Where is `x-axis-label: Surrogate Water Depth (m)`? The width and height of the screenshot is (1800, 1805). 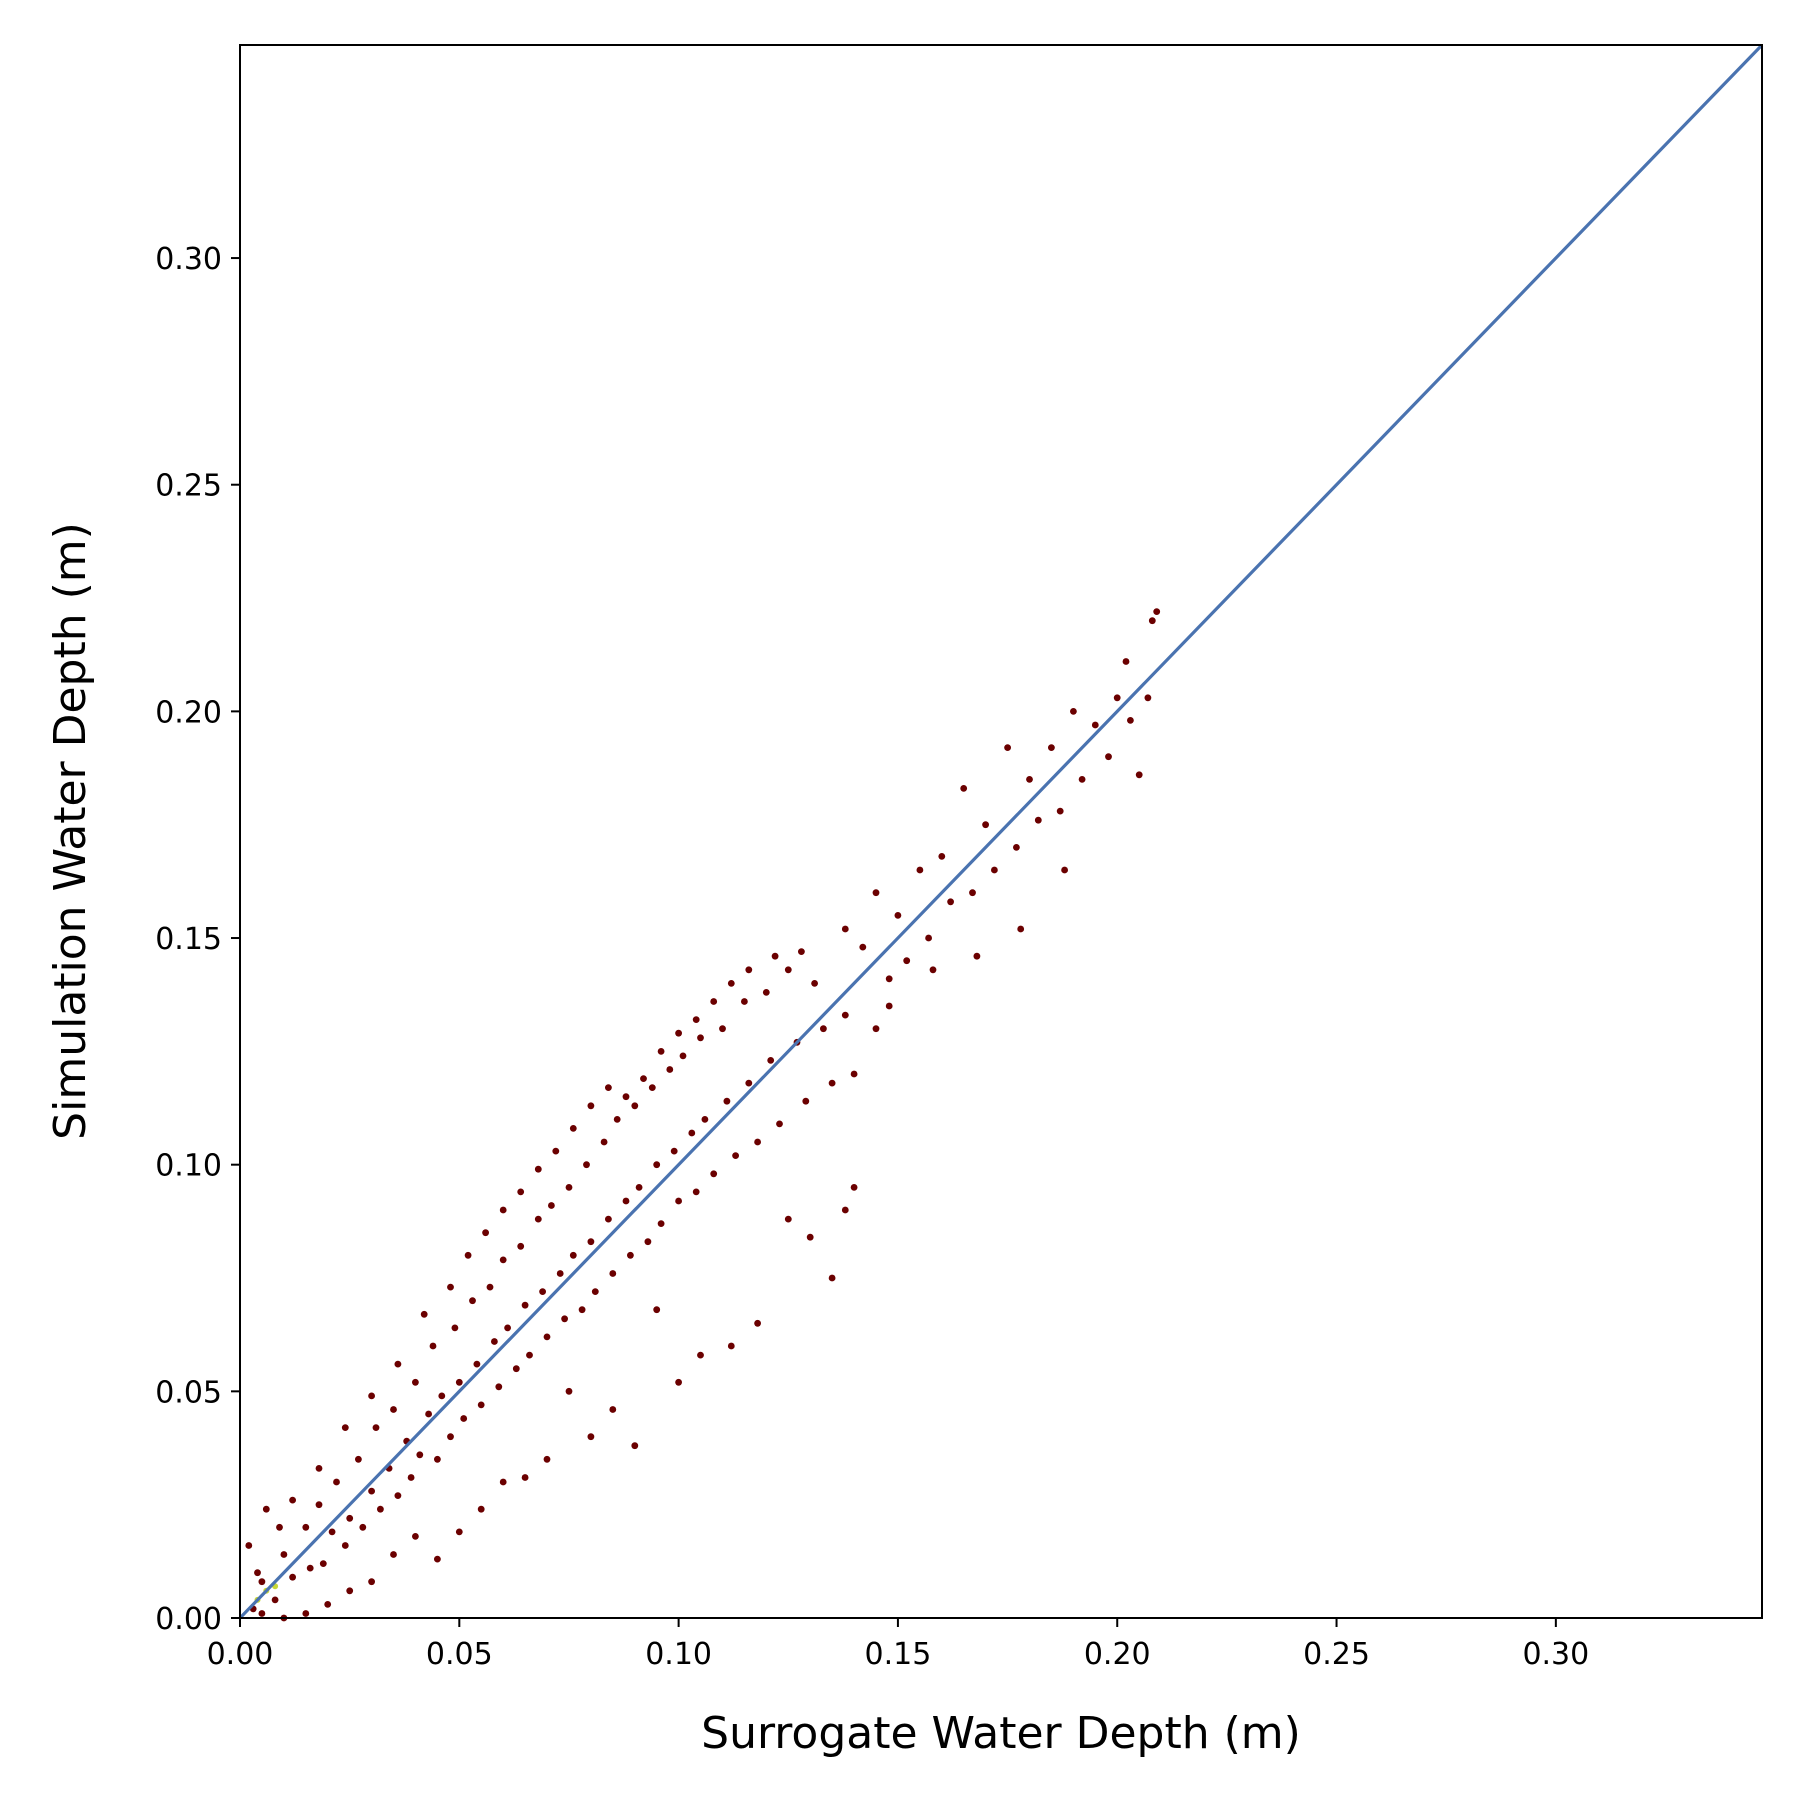
x-axis-label: Surrogate Water Depth (m) is located at coordinates (1001, 1733).